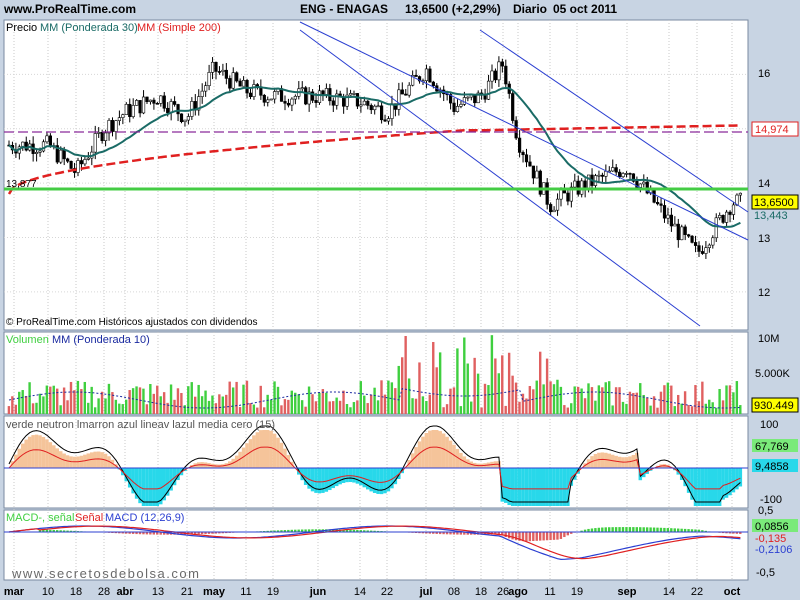  Describe the element at coordinates (21, 184) in the screenshot. I see `left-level-label: 13,877` at that location.